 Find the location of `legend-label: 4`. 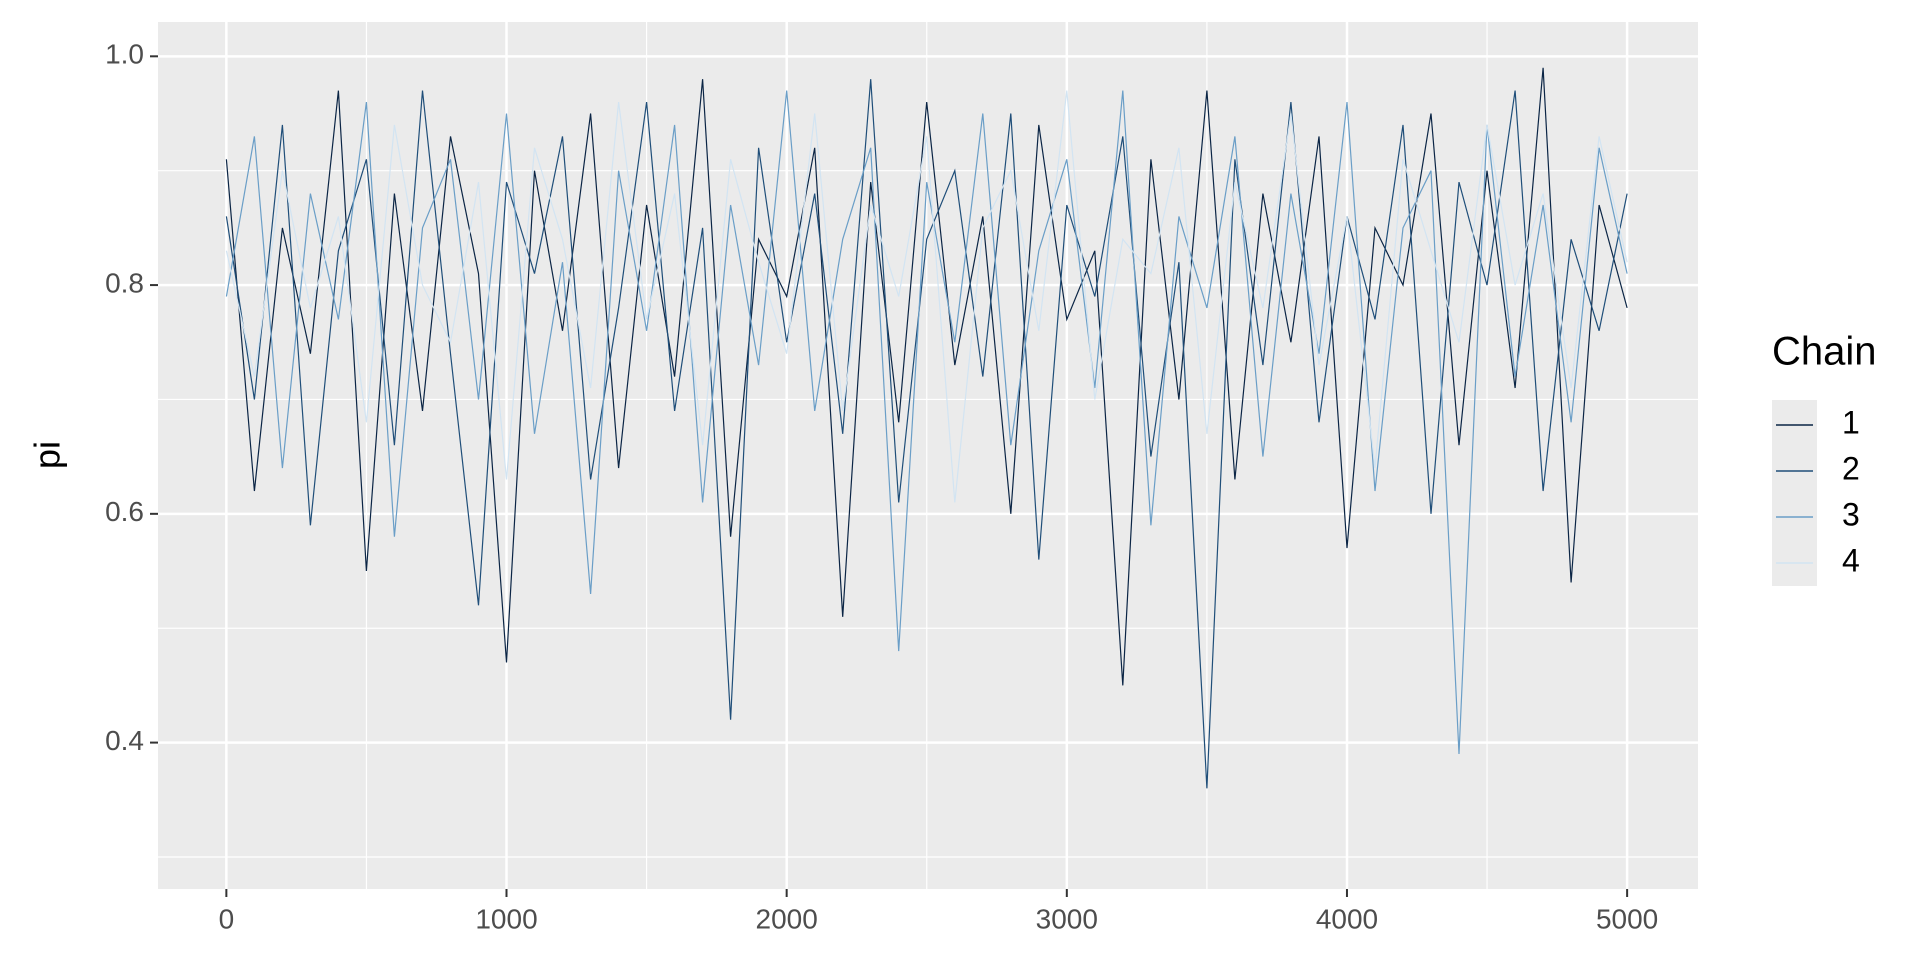

legend-label: 4 is located at coordinates (1851, 560).